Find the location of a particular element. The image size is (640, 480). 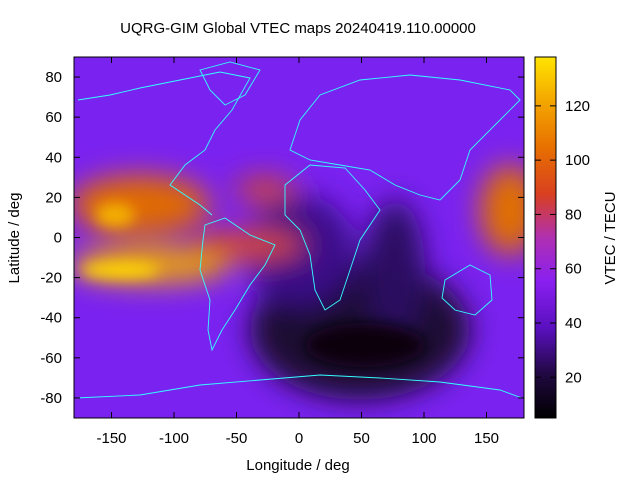

y-tick-label: -20 is located at coordinates (51, 278).